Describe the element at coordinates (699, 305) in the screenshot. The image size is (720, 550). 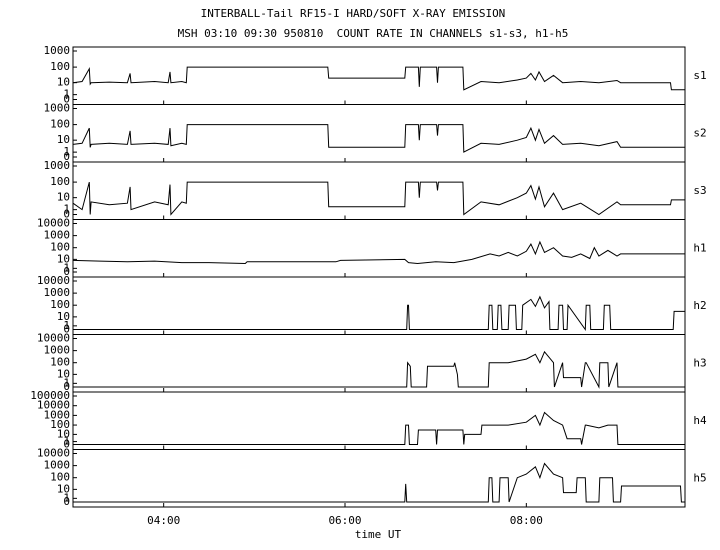
I see `panel-name: h2` at that location.